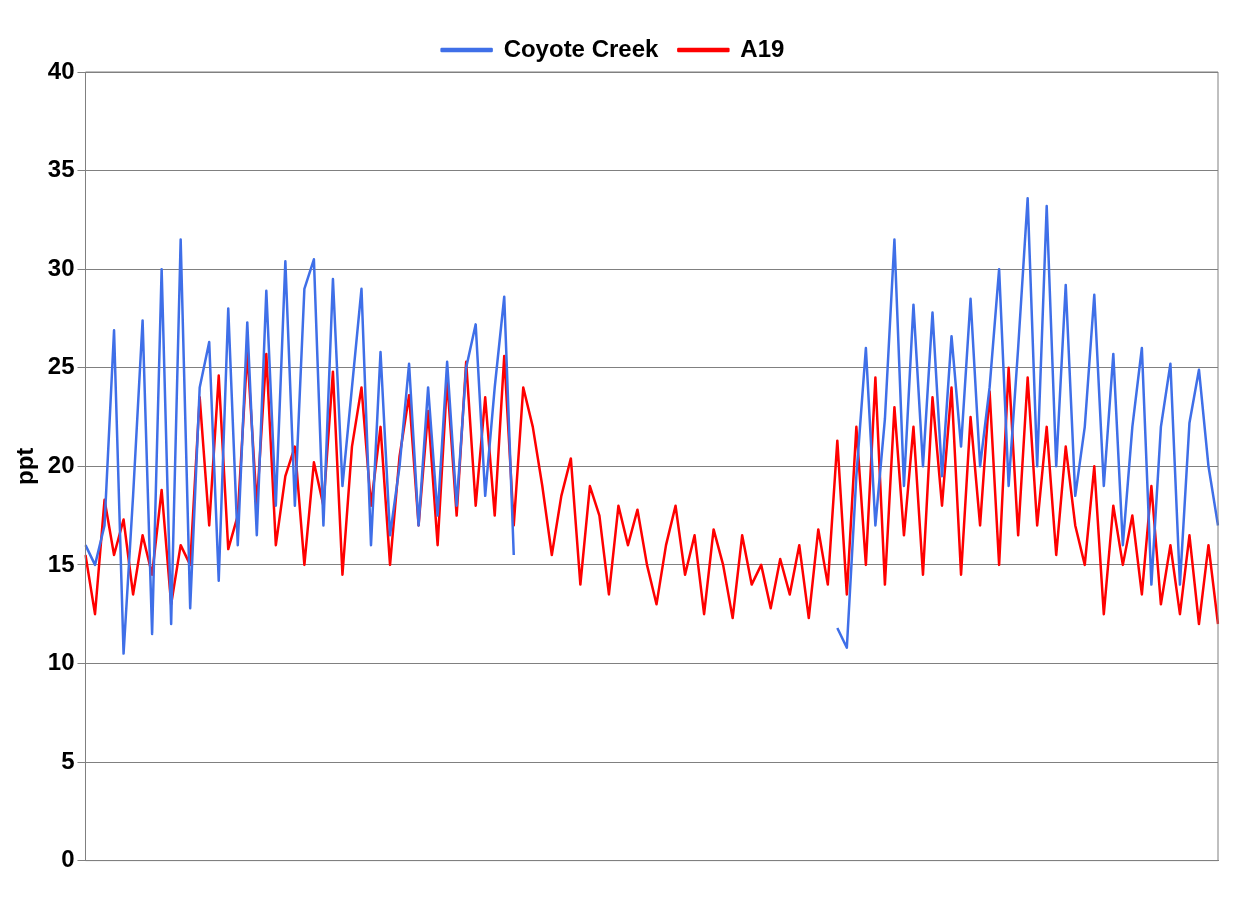 Image resolution: width=1256 pixels, height=899 pixels. Describe the element at coordinates (61, 464) in the screenshot. I see `y-tick-label: 20` at that location.